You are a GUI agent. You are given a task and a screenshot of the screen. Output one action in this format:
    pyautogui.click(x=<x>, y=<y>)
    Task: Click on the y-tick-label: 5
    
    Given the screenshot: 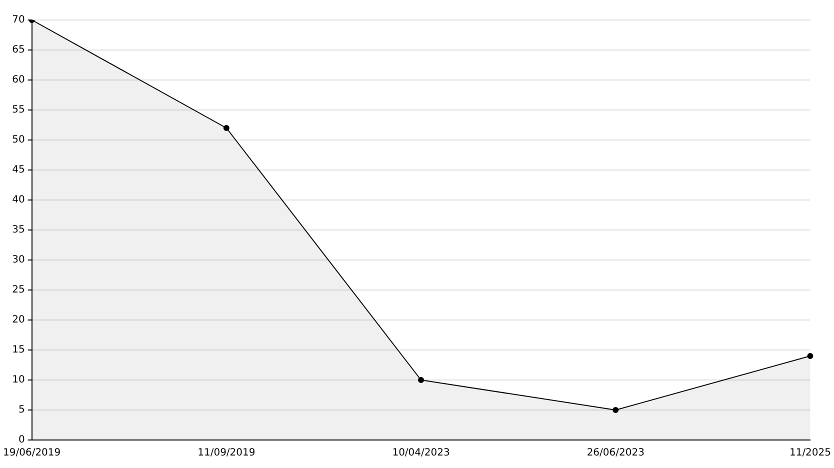 What is the action you would take?
    pyautogui.click(x=21, y=410)
    